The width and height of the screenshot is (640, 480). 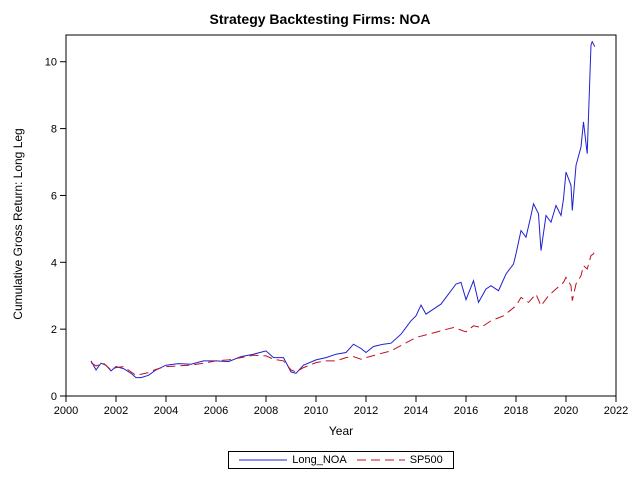 What do you see at coordinates (263, 460) in the screenshot?
I see `legend-swatch-long-noa` at bounding box center [263, 460].